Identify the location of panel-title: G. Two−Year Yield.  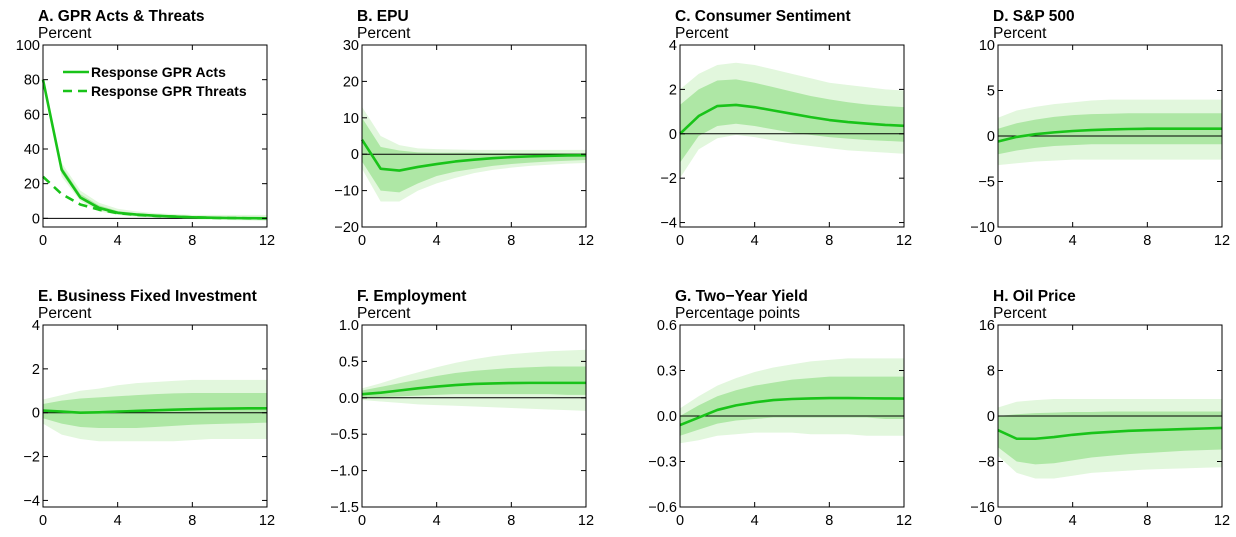
(741, 296).